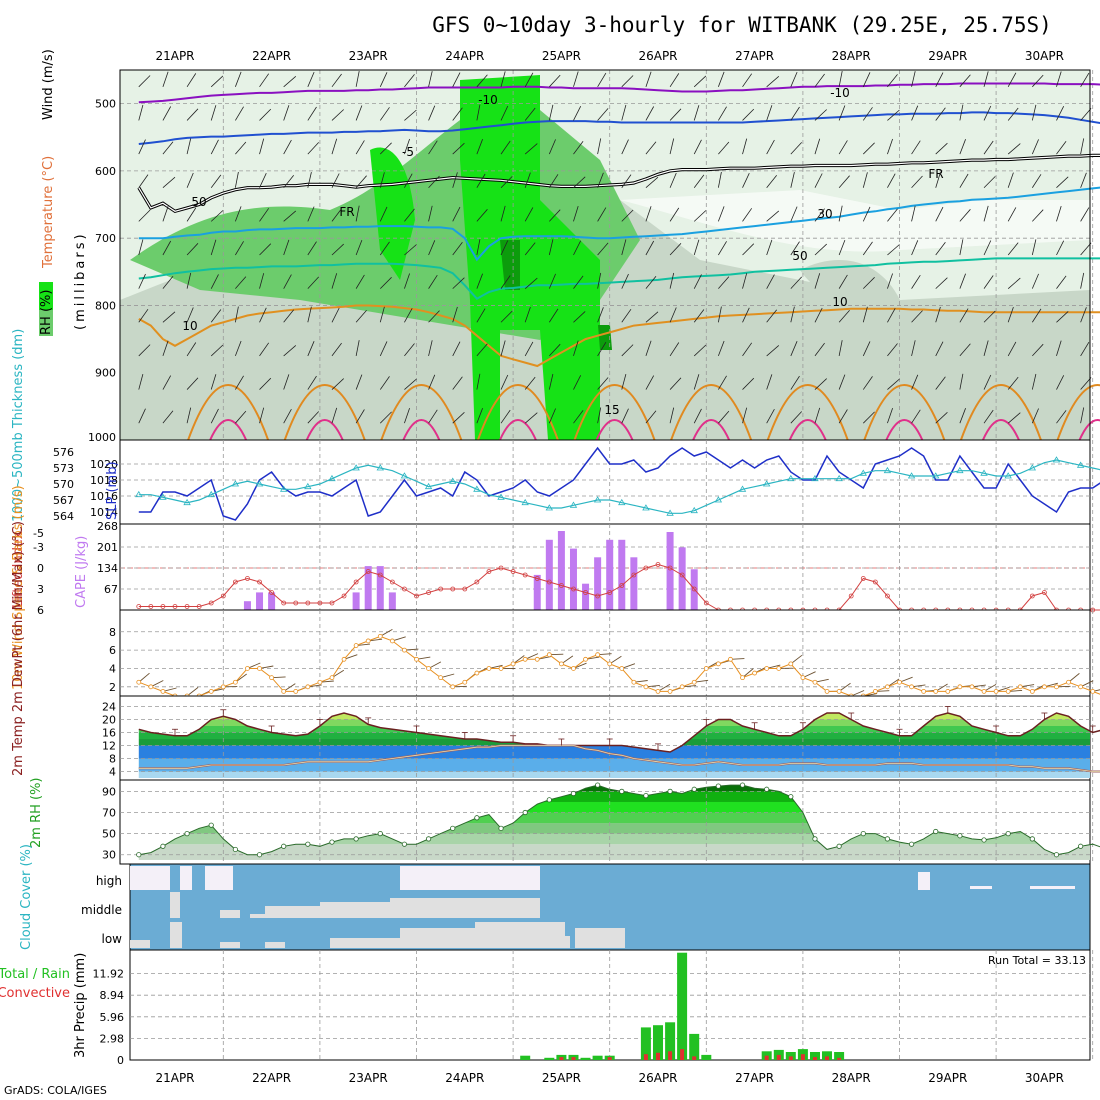 The height and width of the screenshot is (1100, 1100). Describe the element at coordinates (107, 526) in the screenshot. I see `y-tick-label: 268` at that location.